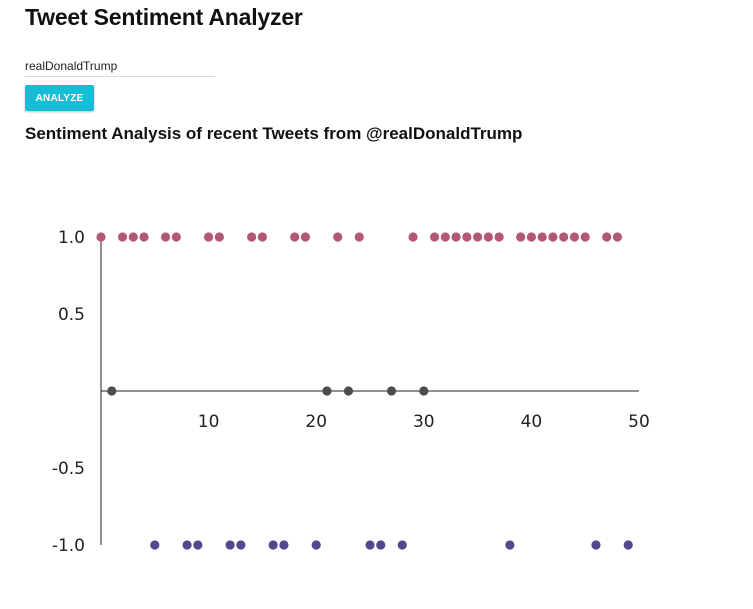 The image size is (753, 609). I want to click on y-tick-label: 1.0, so click(71, 238).